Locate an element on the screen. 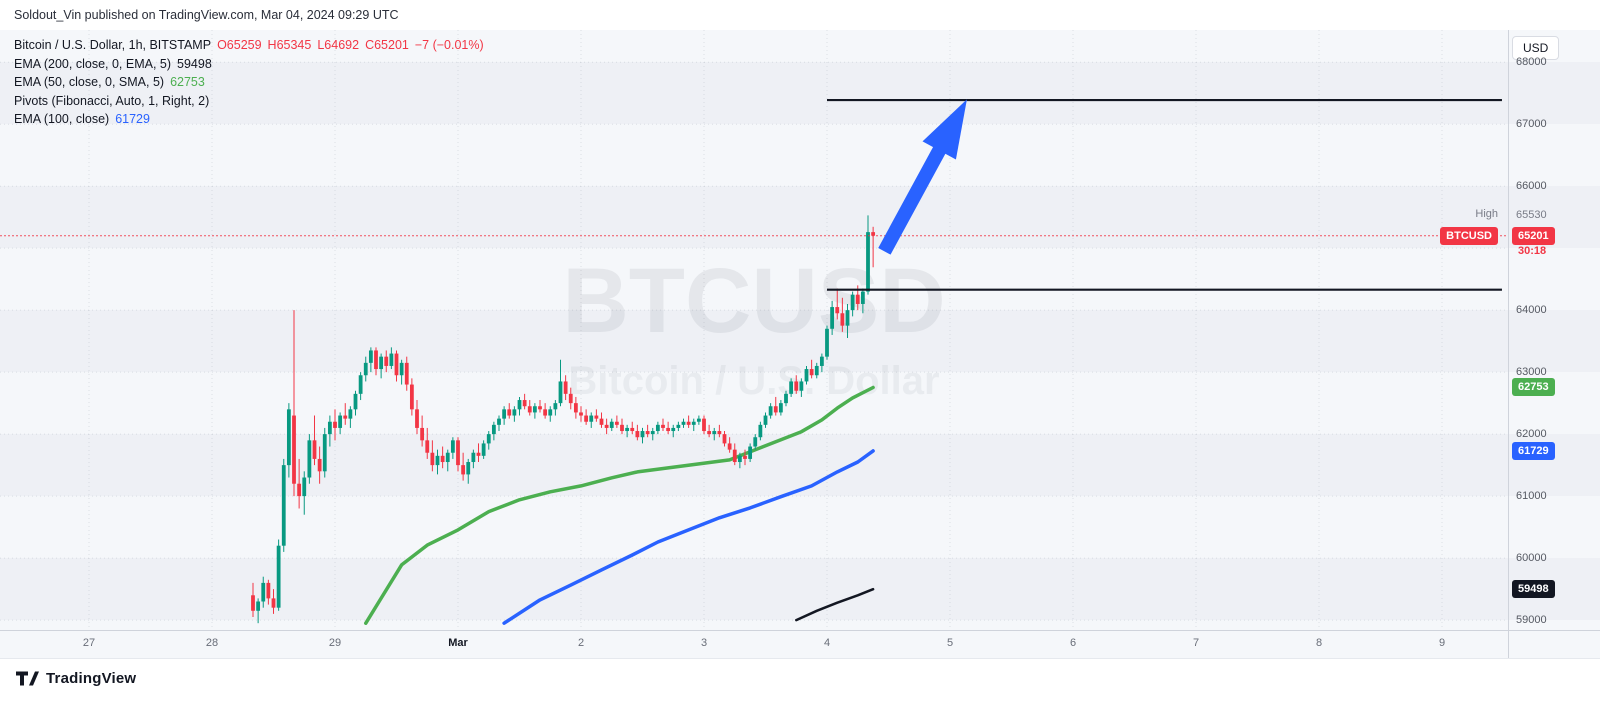  indicator-label: EMA (200, close, 0, EMA, 5) is located at coordinates (93, 63).